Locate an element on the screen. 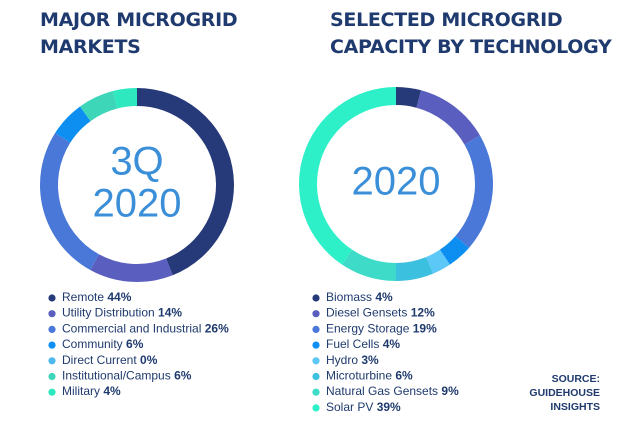 This screenshot has width=628, height=441. legend-entry: Biomass 4% is located at coordinates (359, 297).